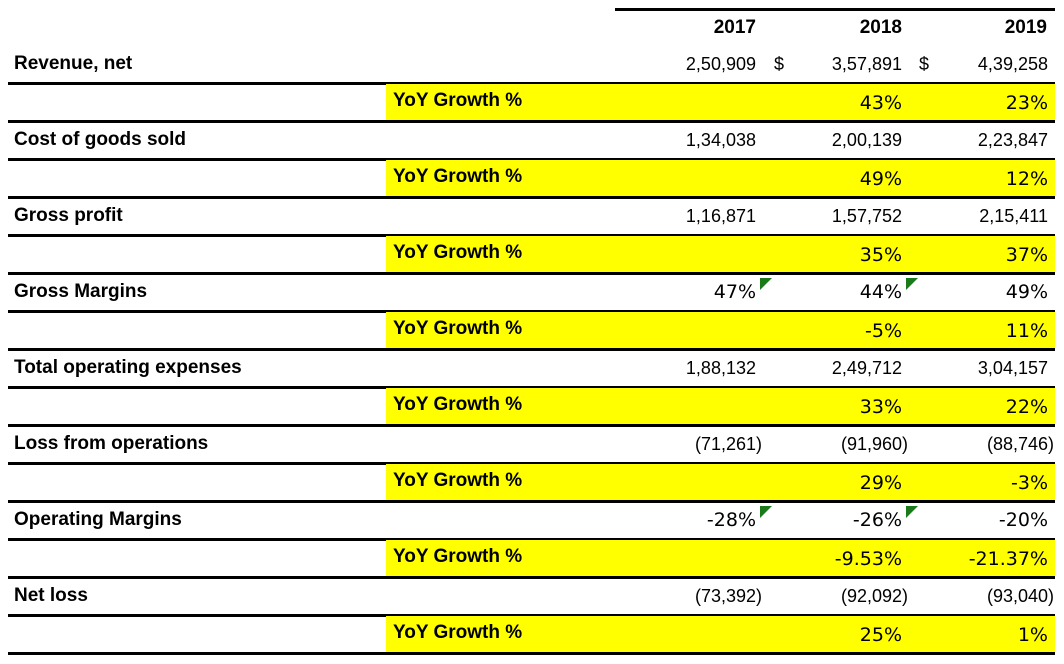 The image size is (1064, 664). I want to click on cell-value: 35%, so click(880, 255).